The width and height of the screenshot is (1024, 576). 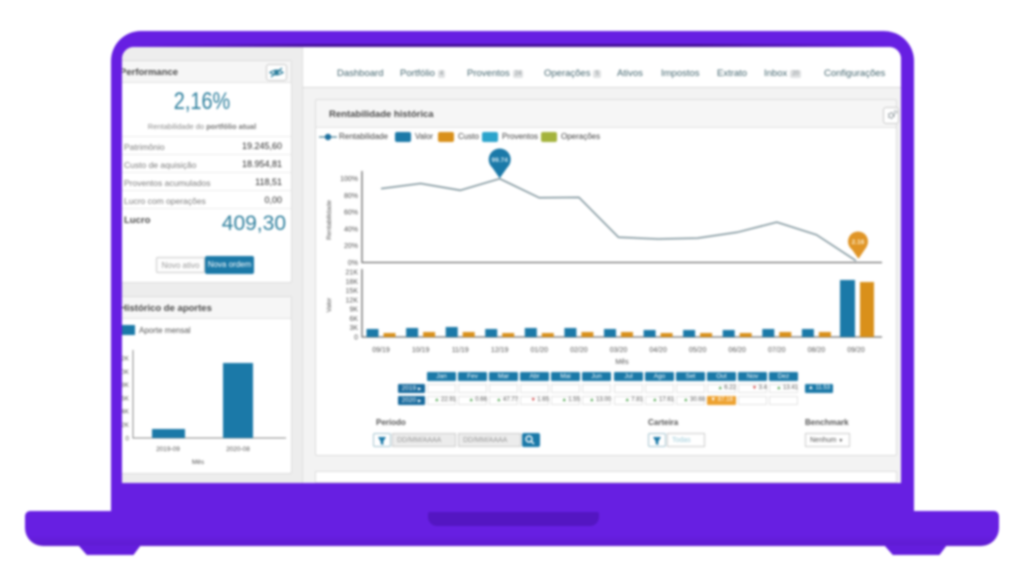 What do you see at coordinates (352, 282) in the screenshot?
I see `svg-text: 18K` at bounding box center [352, 282].